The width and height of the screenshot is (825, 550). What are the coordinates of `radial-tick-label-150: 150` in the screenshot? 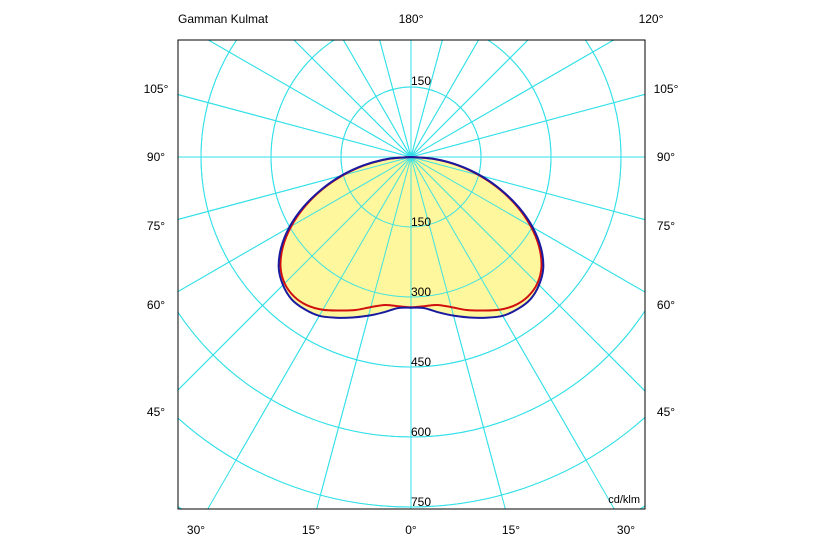 It's located at (421, 222).